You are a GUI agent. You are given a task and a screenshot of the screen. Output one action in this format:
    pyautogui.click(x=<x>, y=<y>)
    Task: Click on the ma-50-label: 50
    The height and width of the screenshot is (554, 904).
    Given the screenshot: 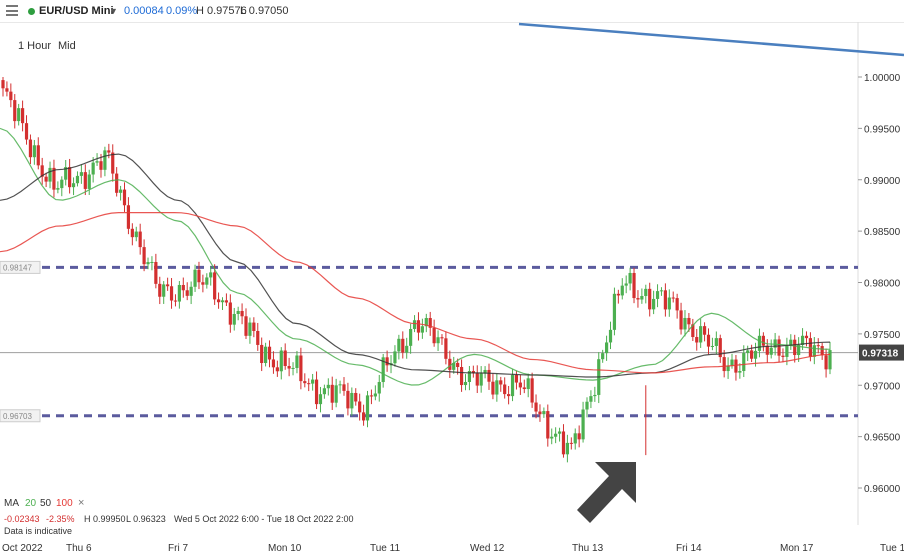 What is the action you would take?
    pyautogui.click(x=46, y=503)
    